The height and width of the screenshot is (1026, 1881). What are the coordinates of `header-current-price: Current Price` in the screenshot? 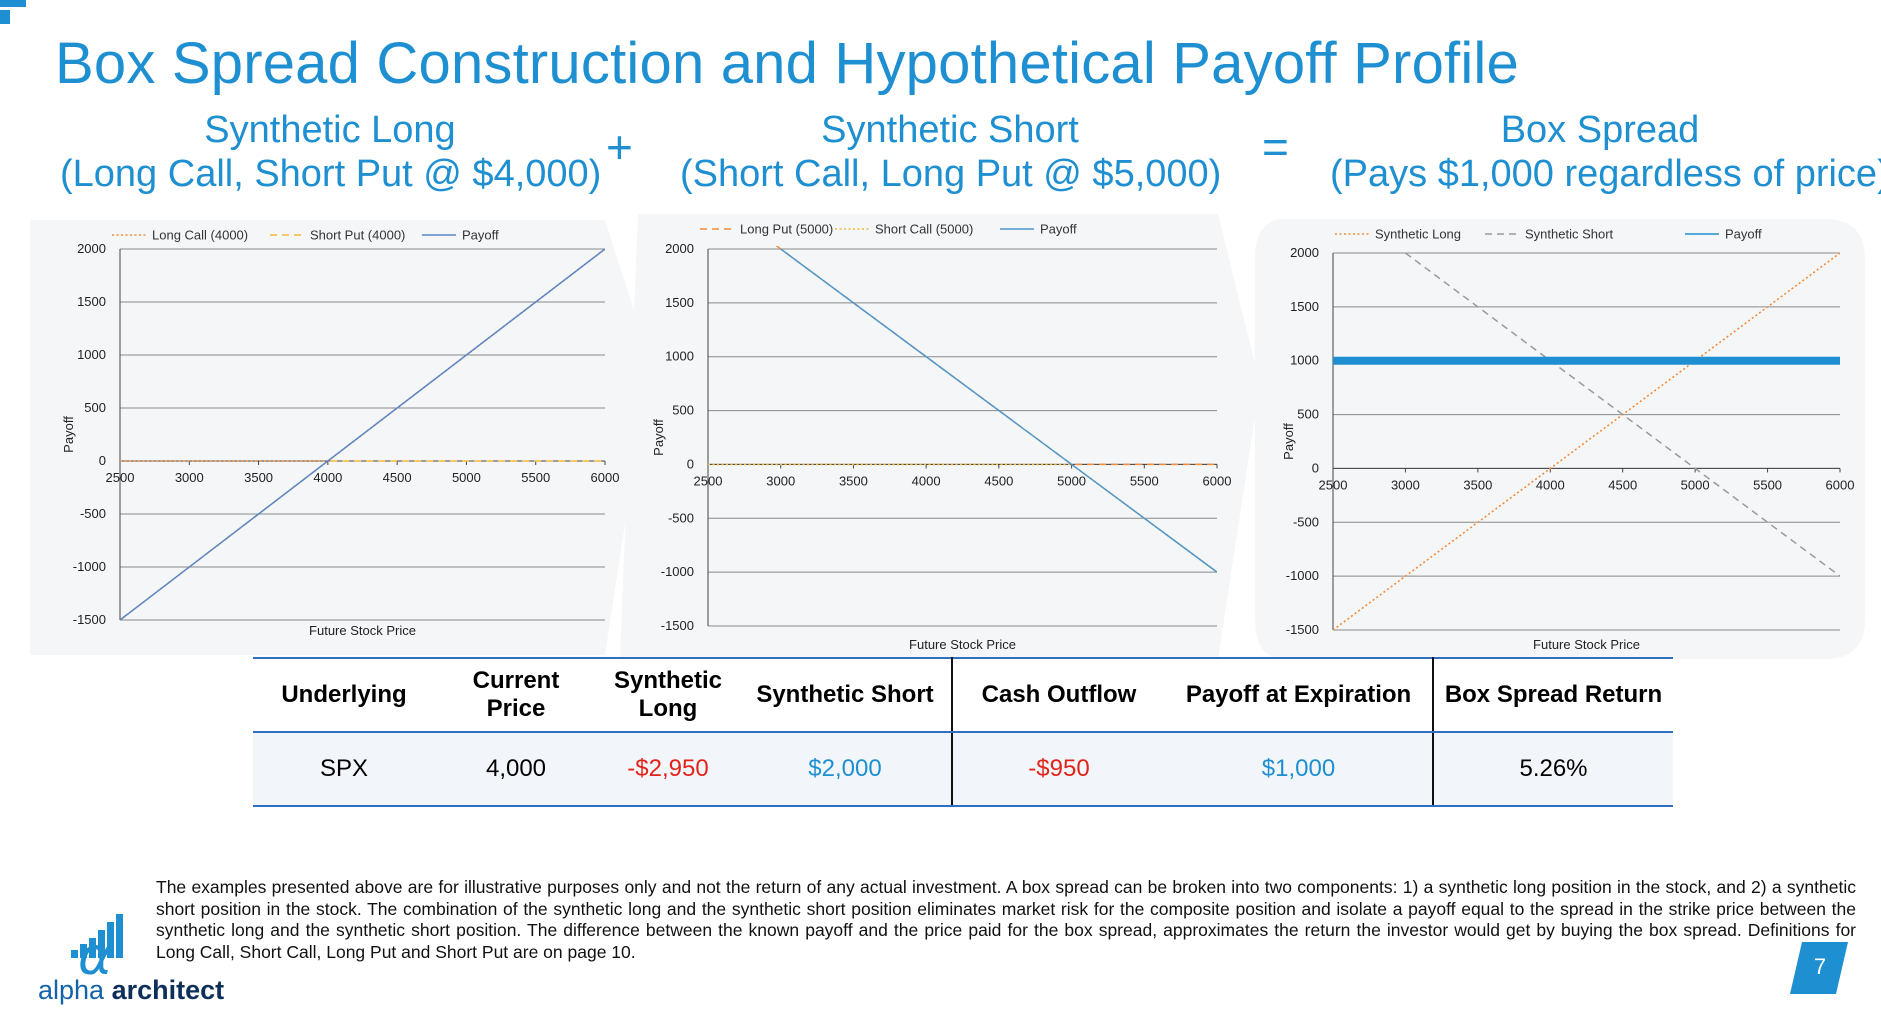 It's located at (516, 695).